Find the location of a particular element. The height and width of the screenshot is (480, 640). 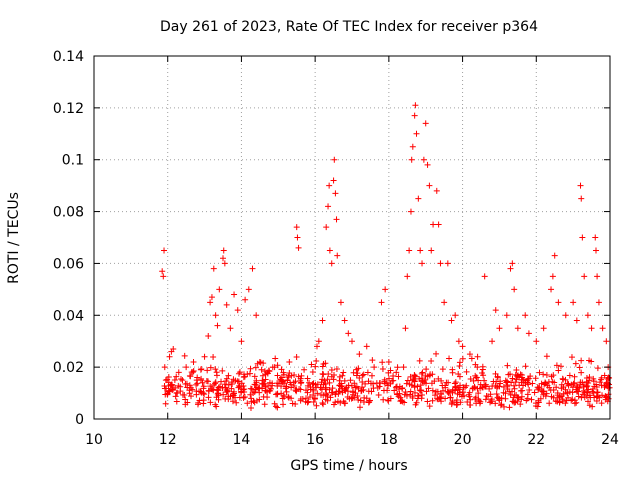

y-tick-label: 0 is located at coordinates (79, 420).